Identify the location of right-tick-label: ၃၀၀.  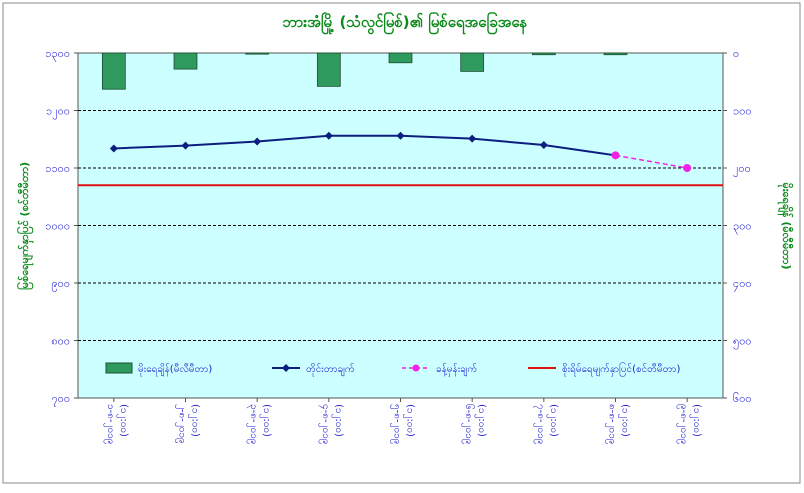
(742, 227).